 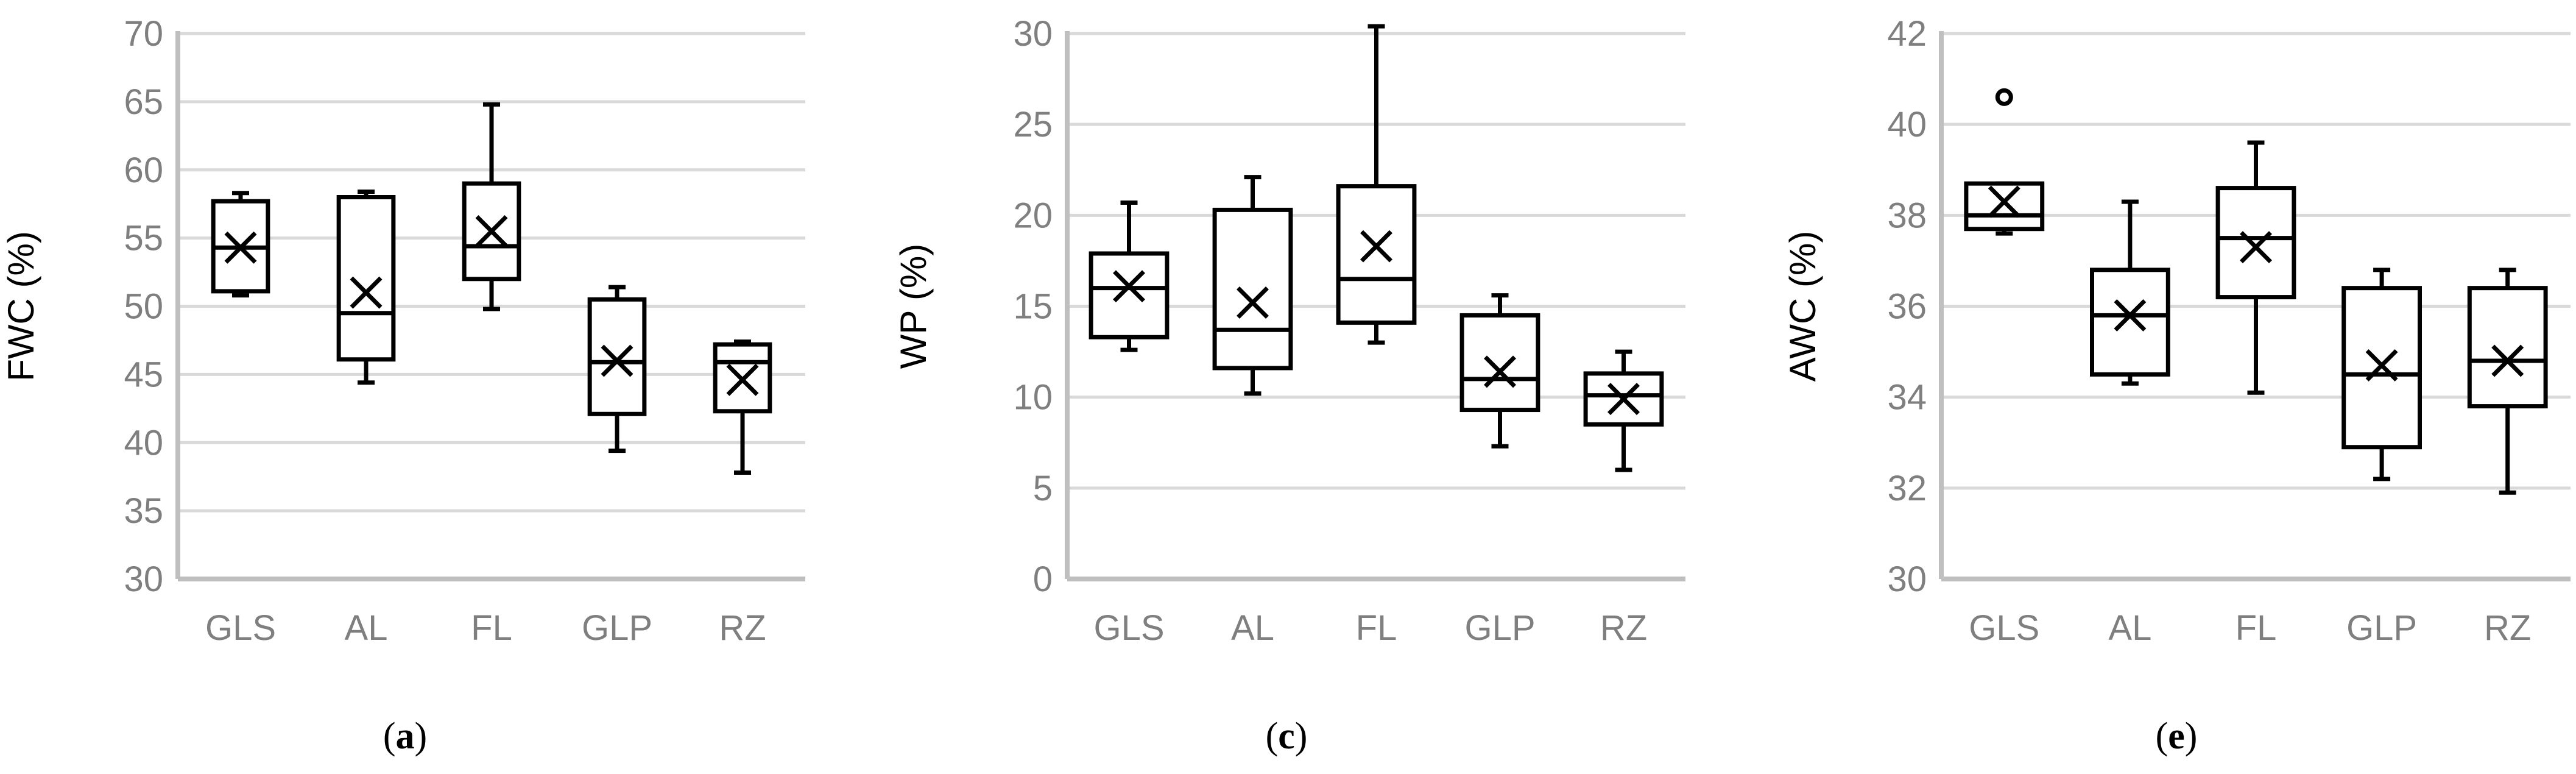 I want to click on y-tick-label: 35, so click(x=143, y=511).